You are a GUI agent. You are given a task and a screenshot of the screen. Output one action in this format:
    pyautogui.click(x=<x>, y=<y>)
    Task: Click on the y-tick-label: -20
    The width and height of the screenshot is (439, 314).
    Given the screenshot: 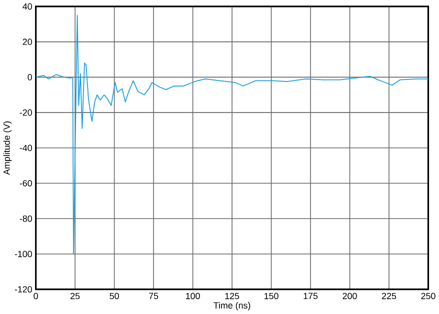 What is the action you would take?
    pyautogui.click(x=26, y=113)
    